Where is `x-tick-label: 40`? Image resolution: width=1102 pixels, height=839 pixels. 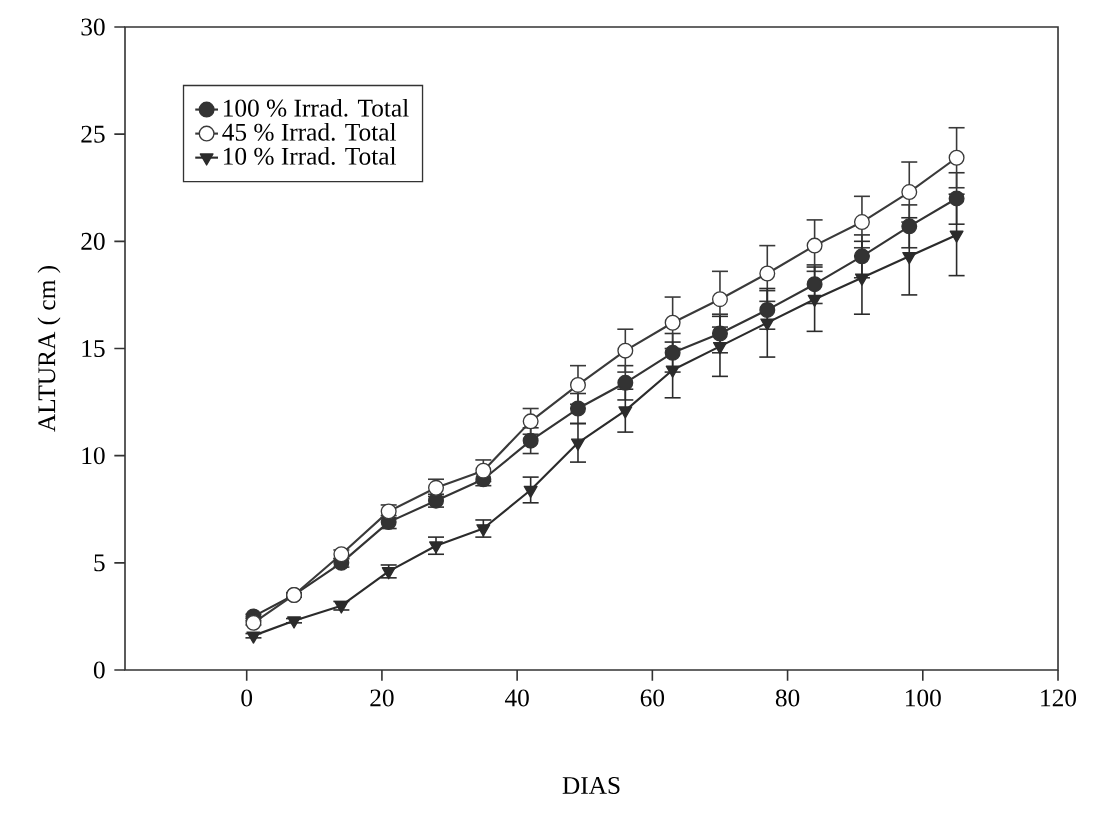
x-tick-label: 40 is located at coordinates (516, 698).